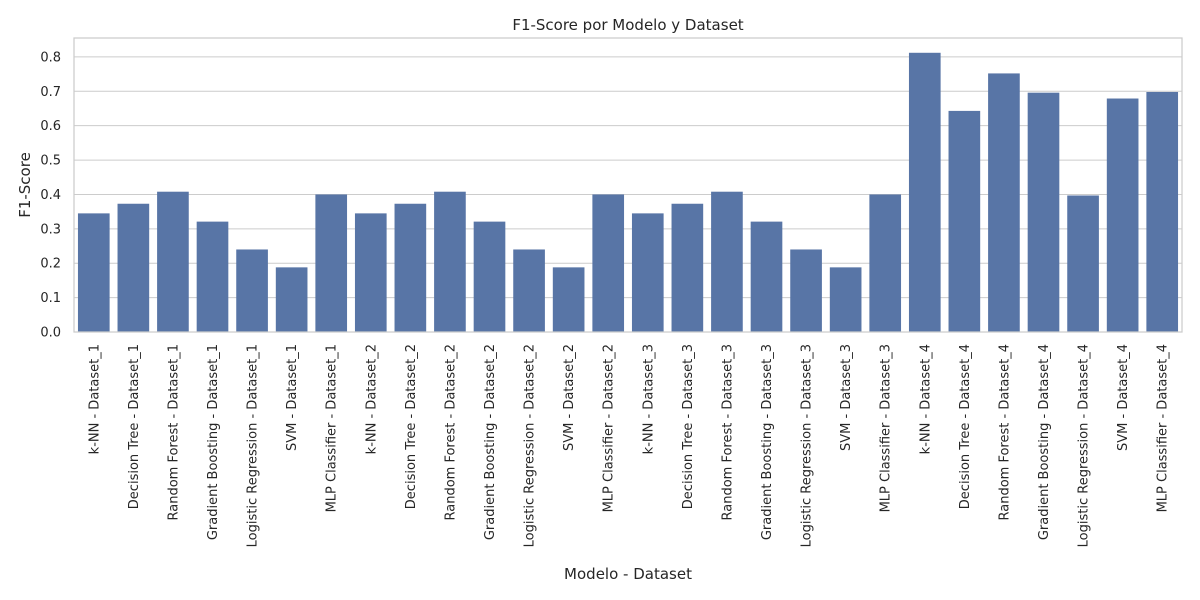 Image resolution: width=1200 pixels, height=600 pixels. Describe the element at coordinates (727, 432) in the screenshot. I see `x-tick-label: Random Forest - Dataset_3` at that location.